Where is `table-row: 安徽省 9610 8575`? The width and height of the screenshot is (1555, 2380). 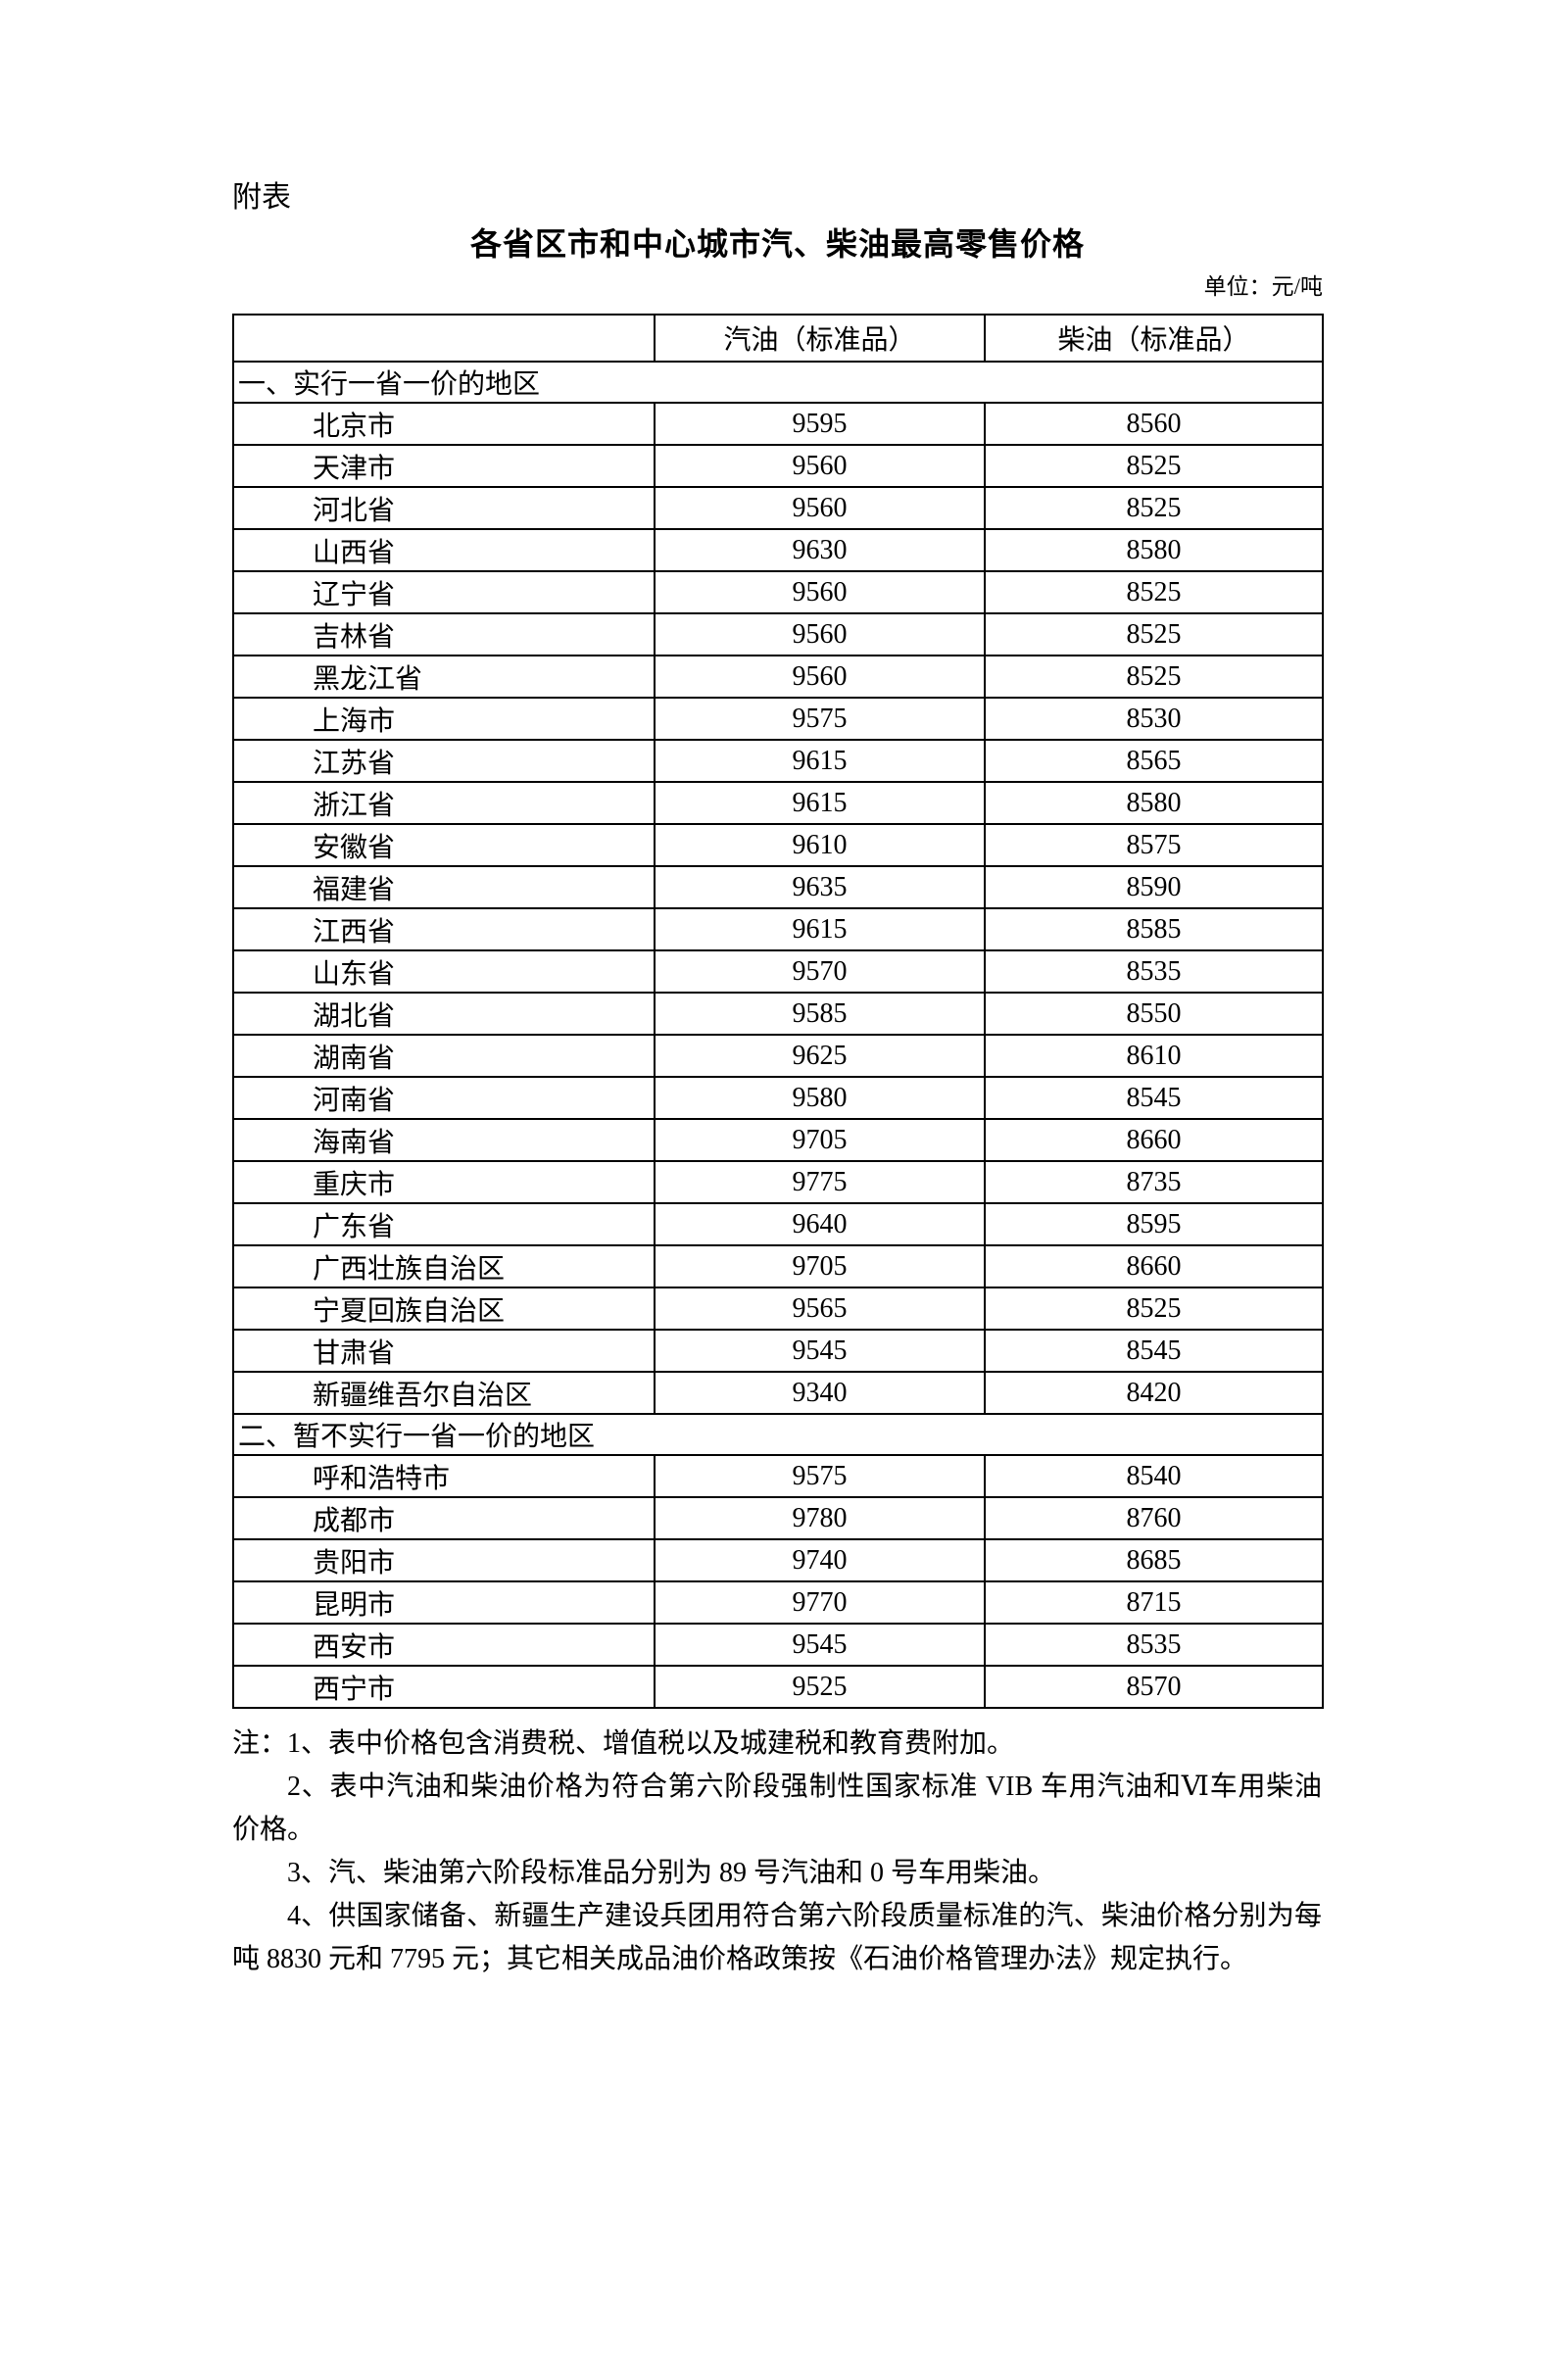
table-row: 安徽省 9610 8575 is located at coordinates (778, 845).